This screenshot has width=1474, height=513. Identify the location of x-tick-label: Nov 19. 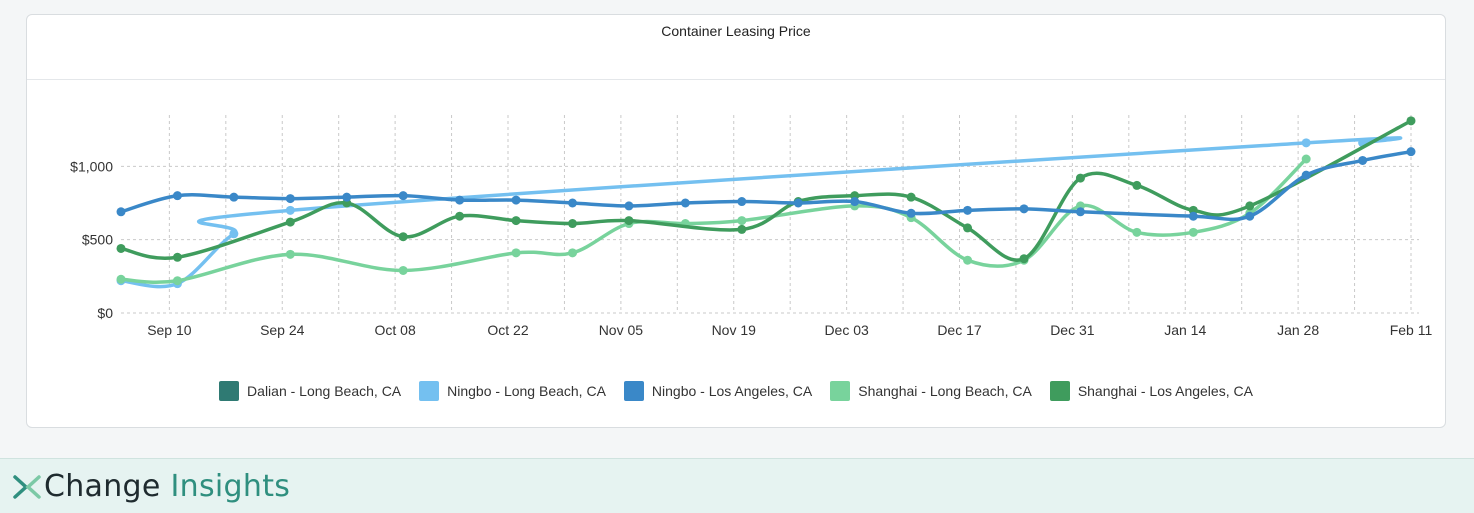
(734, 330).